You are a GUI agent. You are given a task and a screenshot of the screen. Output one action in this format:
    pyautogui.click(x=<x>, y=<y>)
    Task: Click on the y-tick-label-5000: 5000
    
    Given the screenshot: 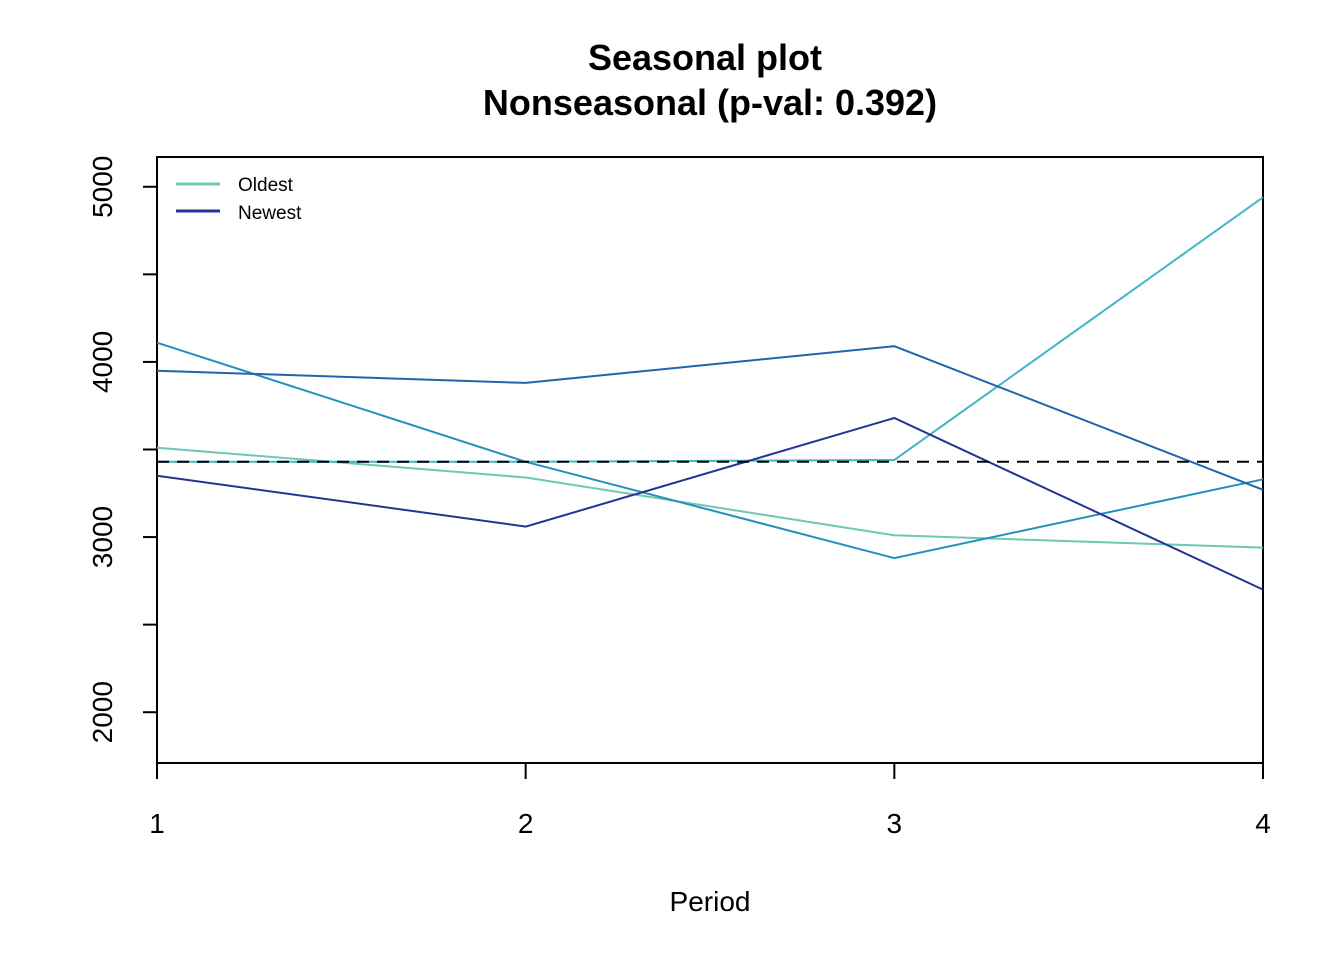 What is the action you would take?
    pyautogui.click(x=102, y=187)
    